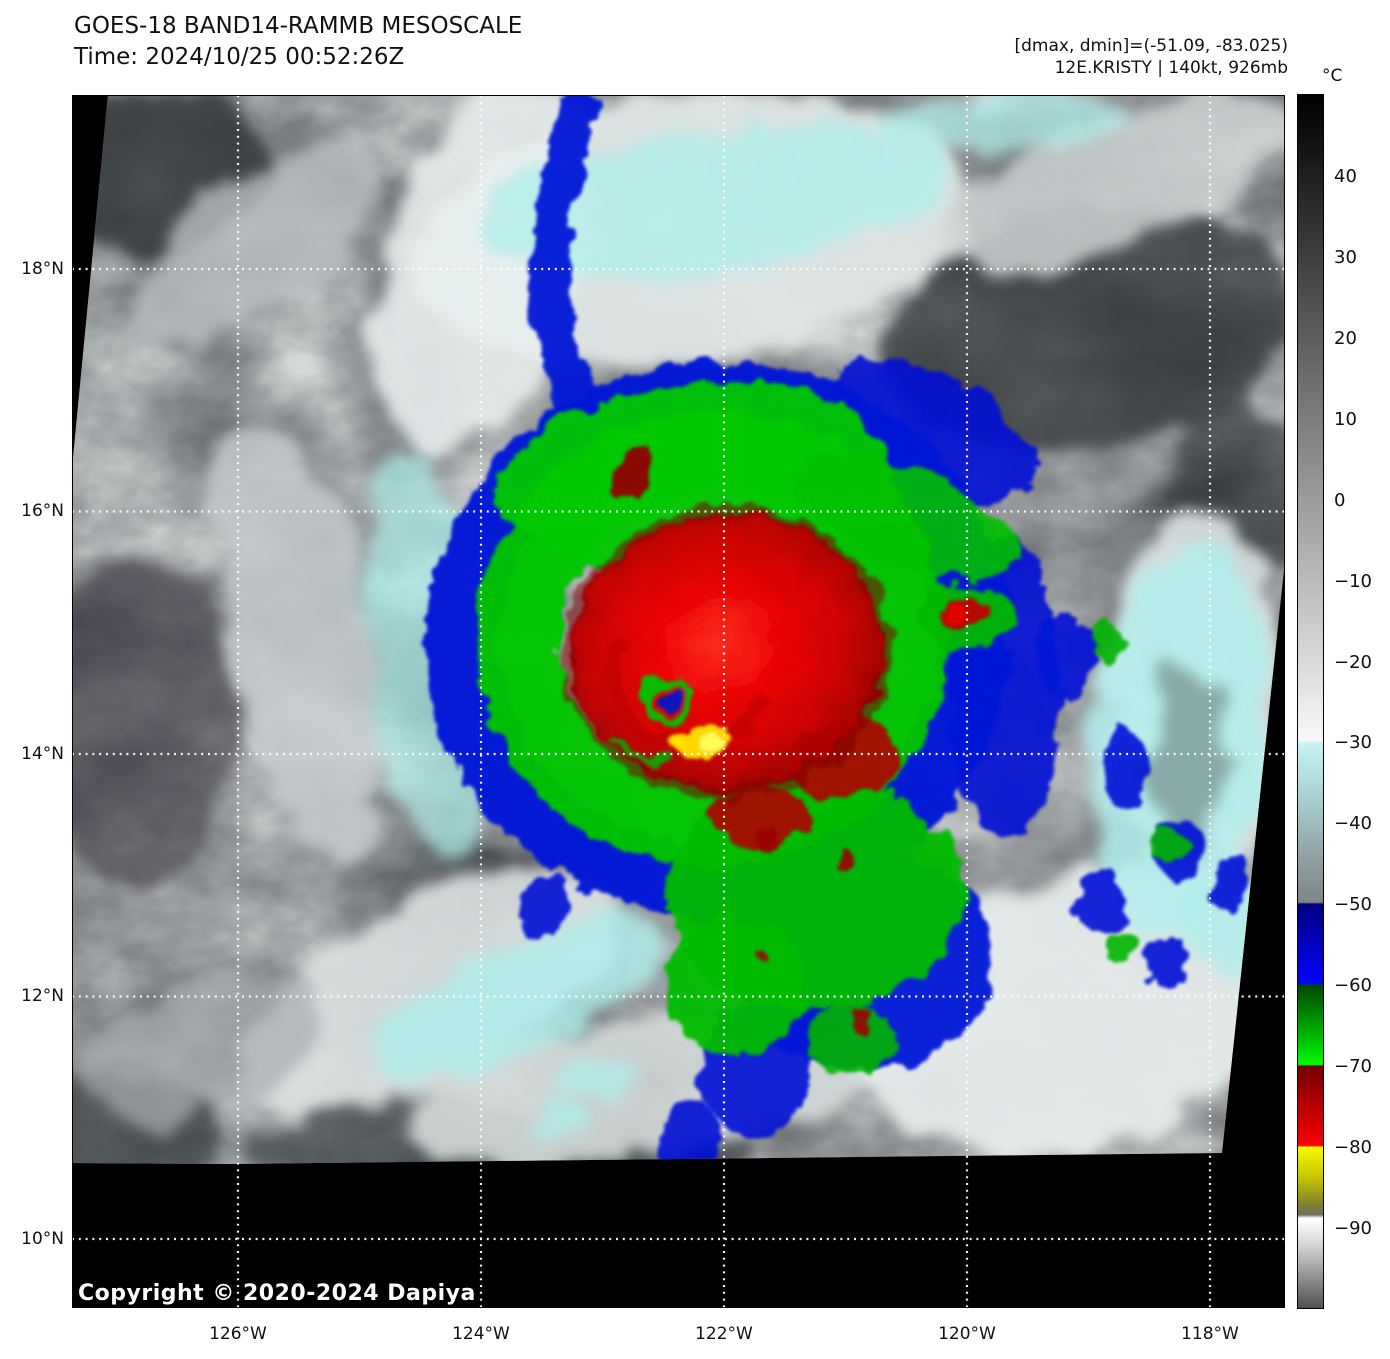  I want to click on copyright-watermark: Copyright © 2020-2024 Dapiya, so click(277, 1293).